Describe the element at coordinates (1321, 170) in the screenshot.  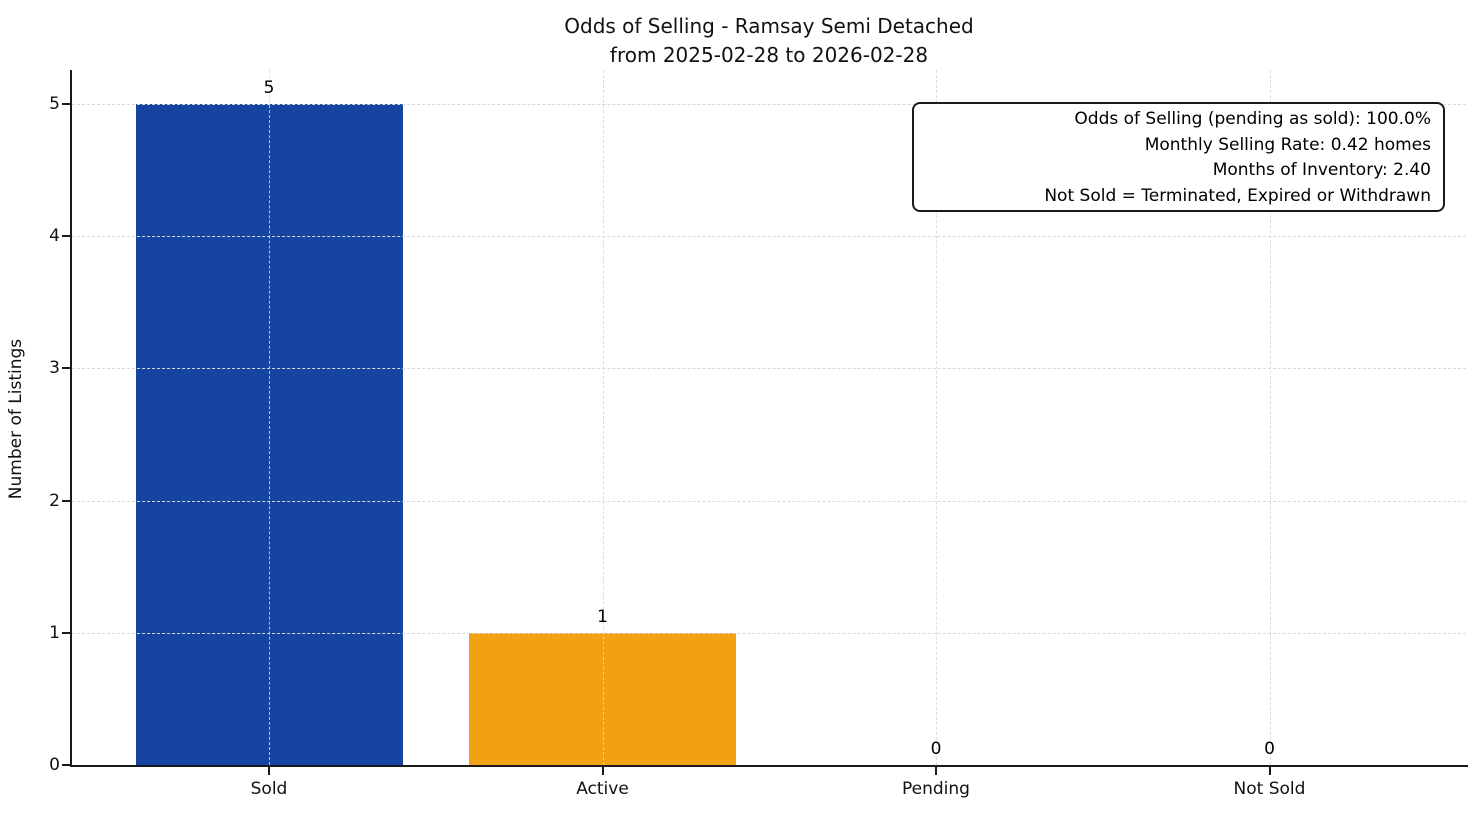
I see `annotation-months-of-inventory: Months of Inventory: 2.40` at that location.